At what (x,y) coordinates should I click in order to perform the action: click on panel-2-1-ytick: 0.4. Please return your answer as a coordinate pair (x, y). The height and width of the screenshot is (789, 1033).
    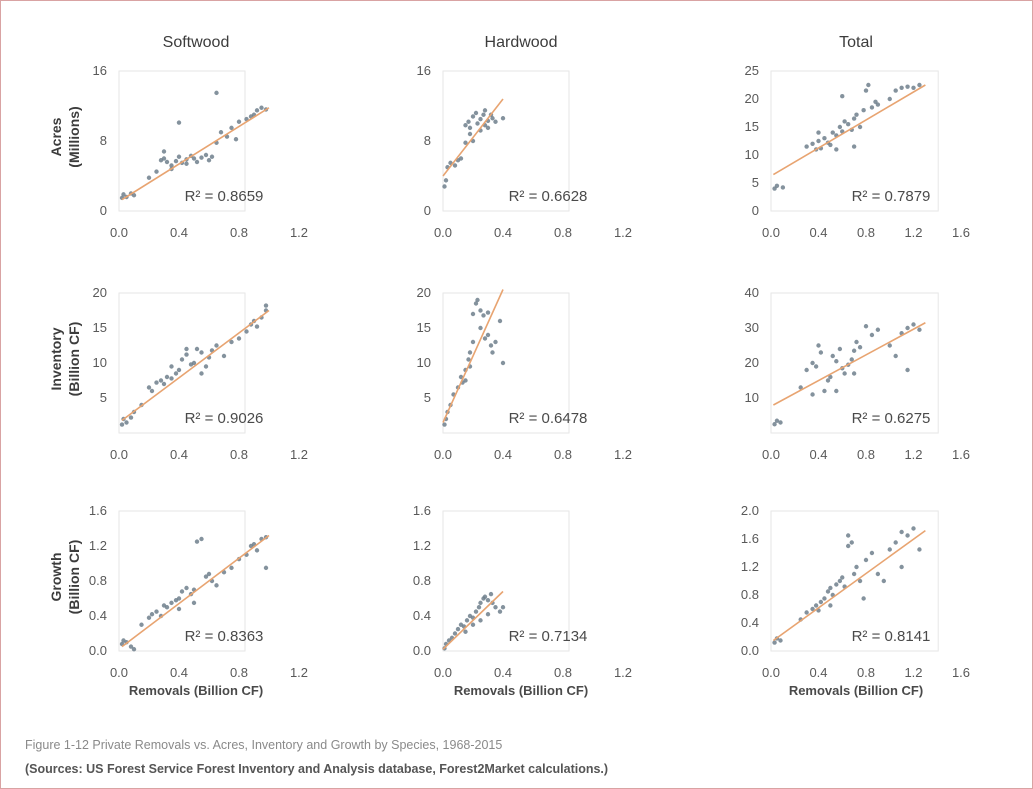
    Looking at the image, I should click on (422, 615).